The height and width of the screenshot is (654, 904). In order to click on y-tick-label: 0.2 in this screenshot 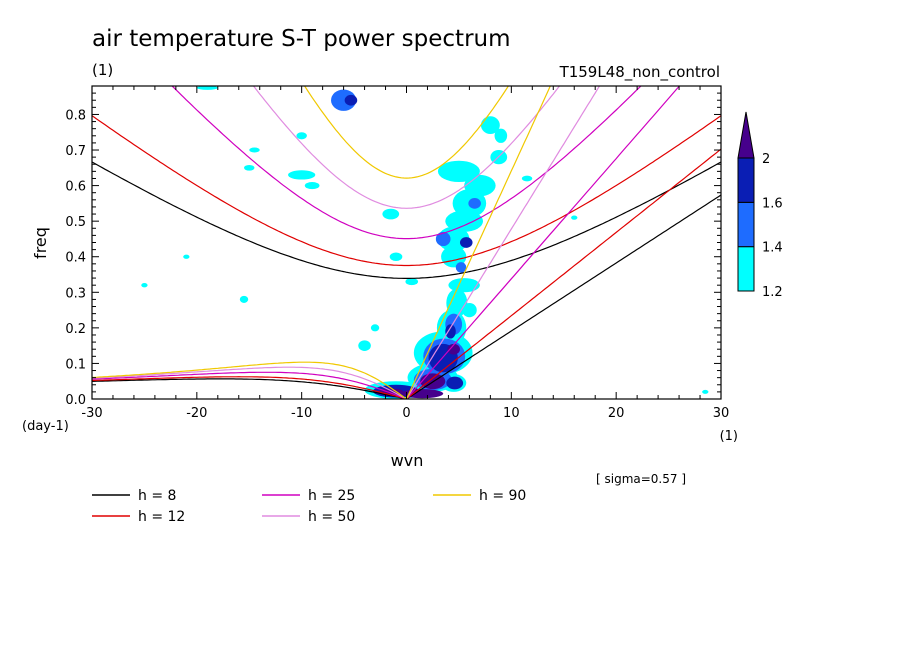, I will do `click(75, 329)`.